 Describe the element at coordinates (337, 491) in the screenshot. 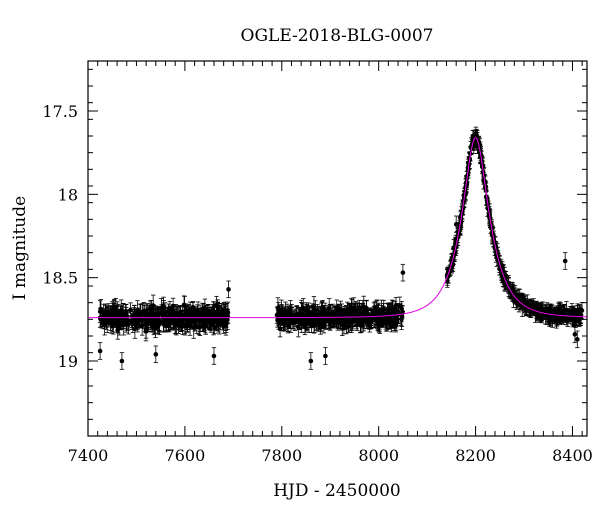

I see `x-axis-label: HJD - 2450000` at that location.